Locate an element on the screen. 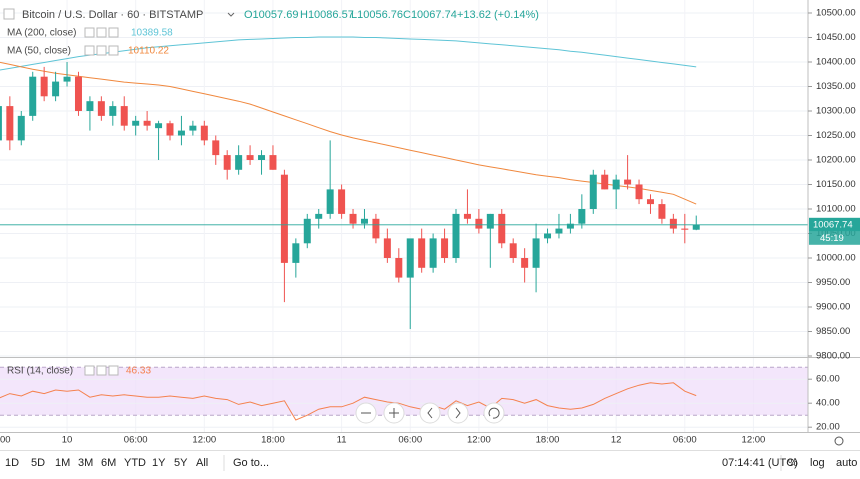  y-tick-label: 9850.00 is located at coordinates (833, 331).